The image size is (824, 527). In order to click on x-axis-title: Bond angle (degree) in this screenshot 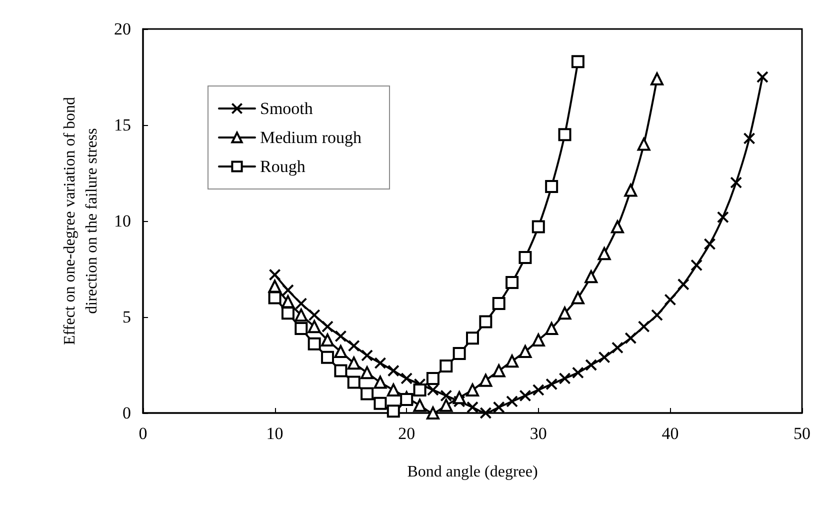, I will do `click(472, 472)`.